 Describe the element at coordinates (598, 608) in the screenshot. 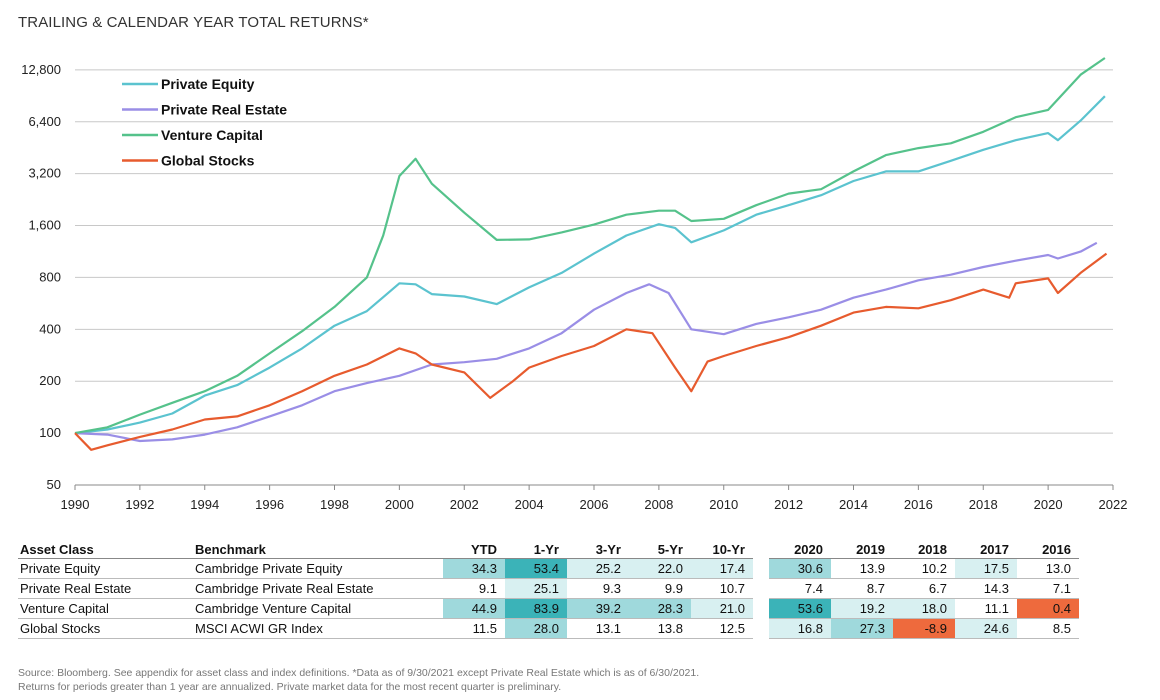

I see `trailing-return-cell: 39.2` at that location.